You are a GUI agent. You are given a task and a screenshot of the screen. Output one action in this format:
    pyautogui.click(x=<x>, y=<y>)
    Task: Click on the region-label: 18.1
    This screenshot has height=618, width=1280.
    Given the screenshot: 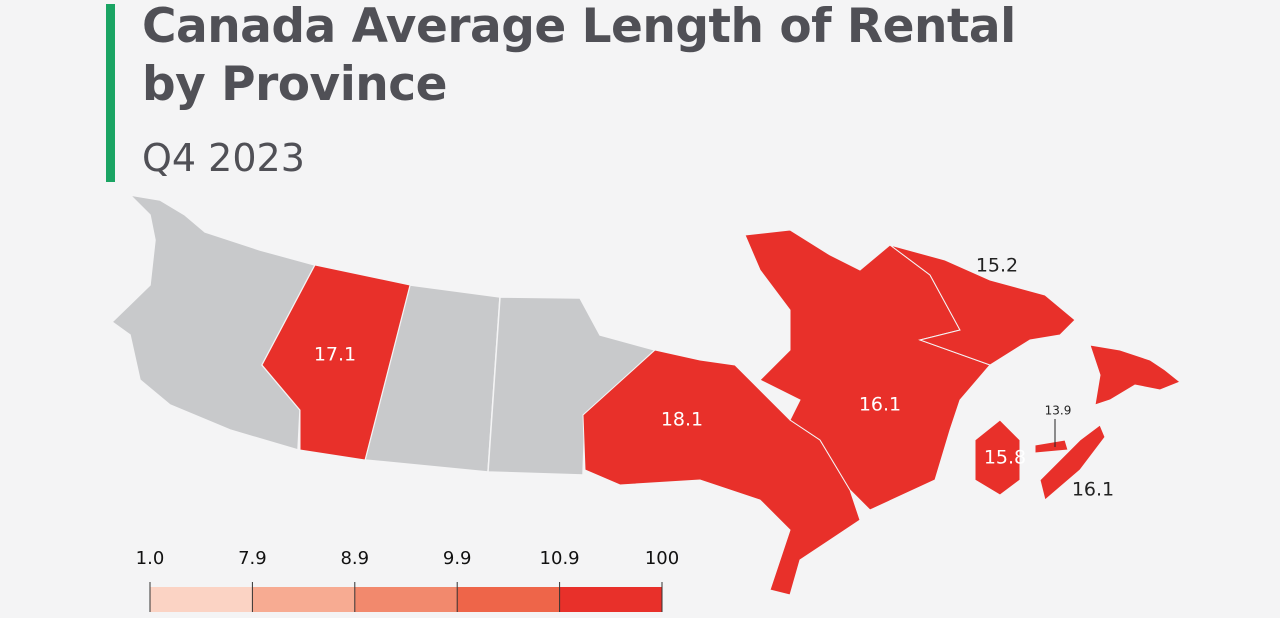 What is the action you would take?
    pyautogui.click(x=682, y=420)
    